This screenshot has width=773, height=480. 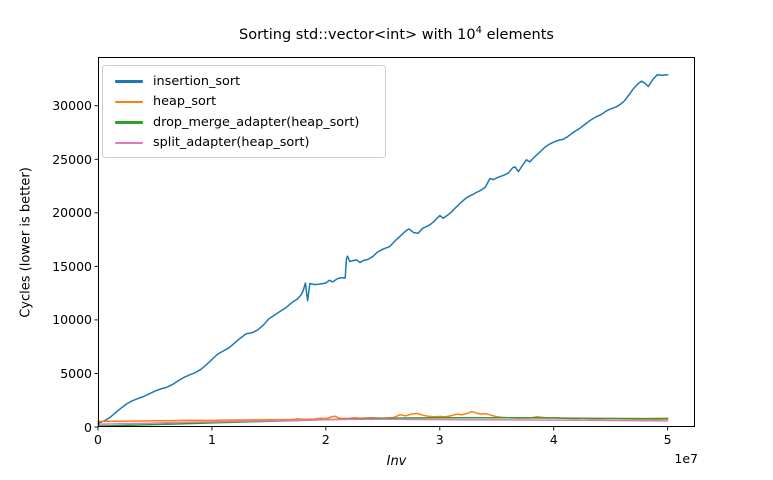 I want to click on x-tick-label-2: 2, so click(x=325, y=439).